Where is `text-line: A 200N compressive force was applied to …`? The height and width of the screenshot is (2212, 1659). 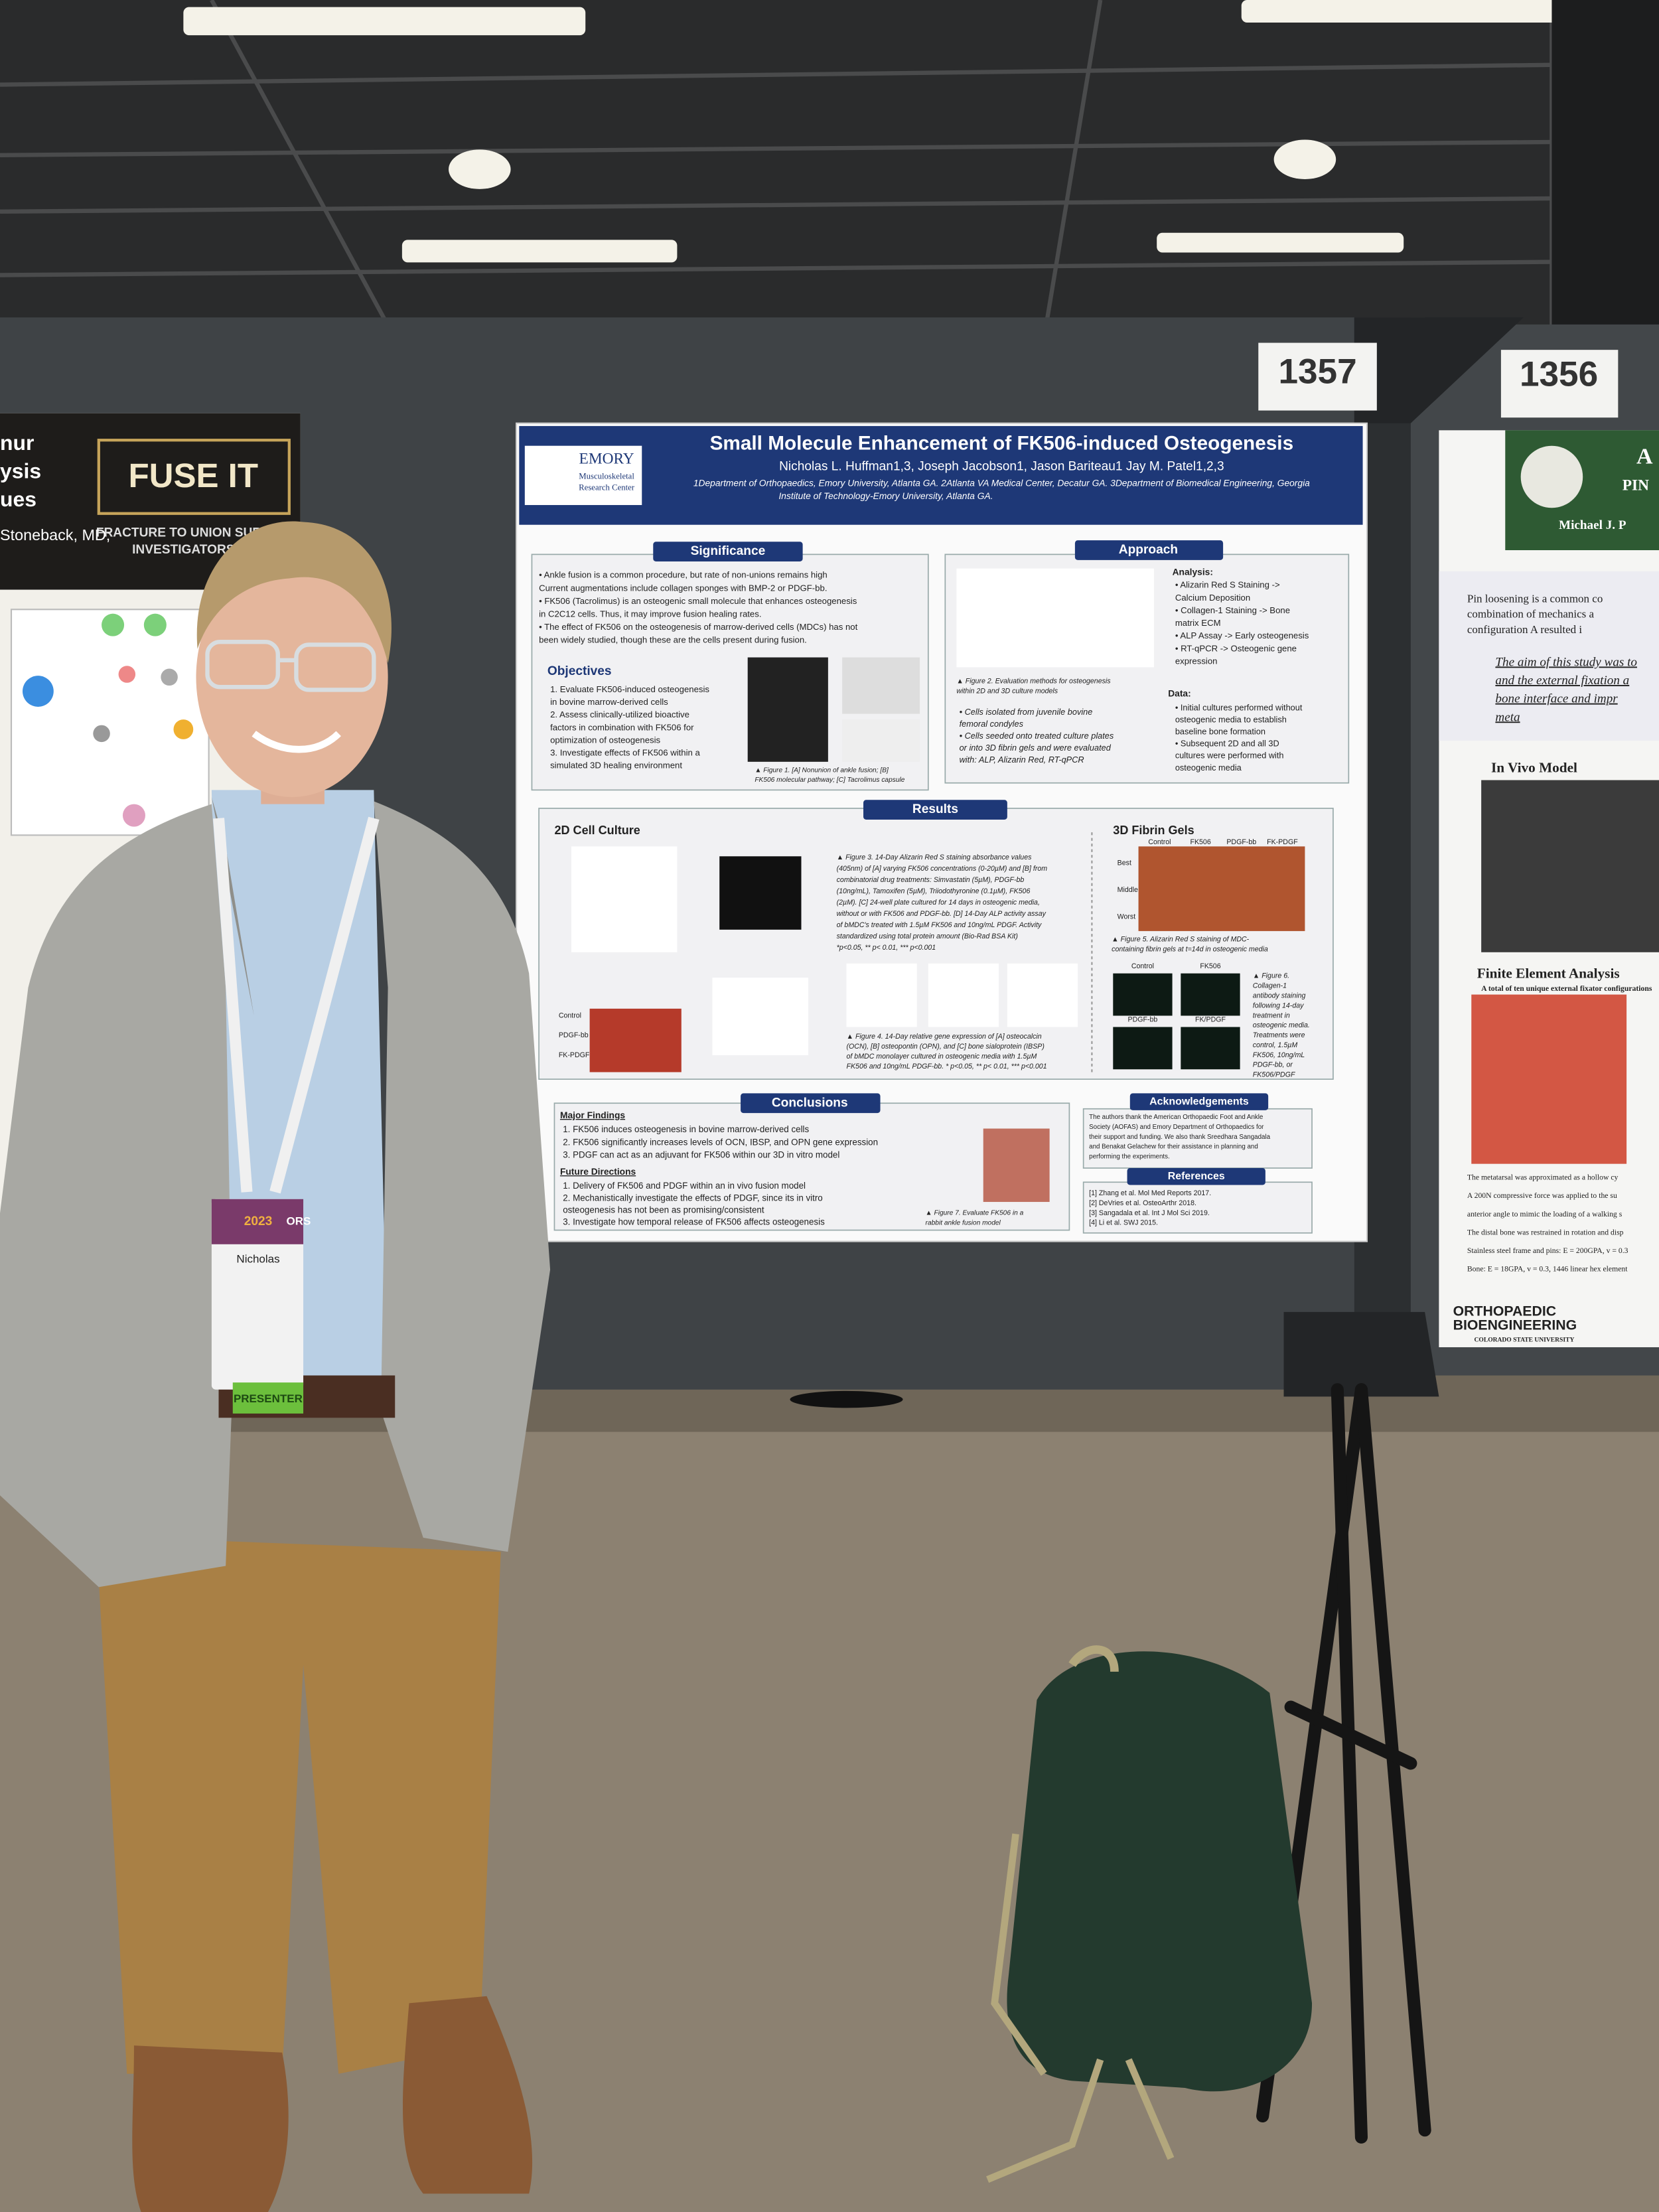
text-line: A 200N compressive force was applied to … is located at coordinates (1542, 1195).